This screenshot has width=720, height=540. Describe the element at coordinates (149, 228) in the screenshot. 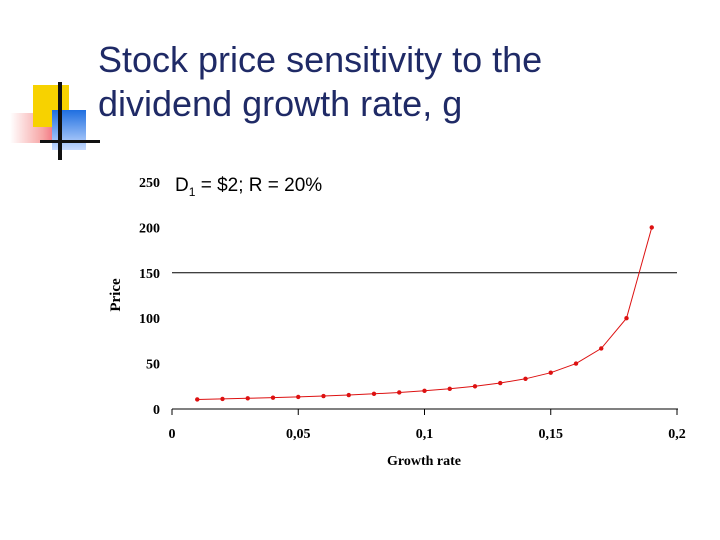

I see `y-tick-label: 200` at that location.